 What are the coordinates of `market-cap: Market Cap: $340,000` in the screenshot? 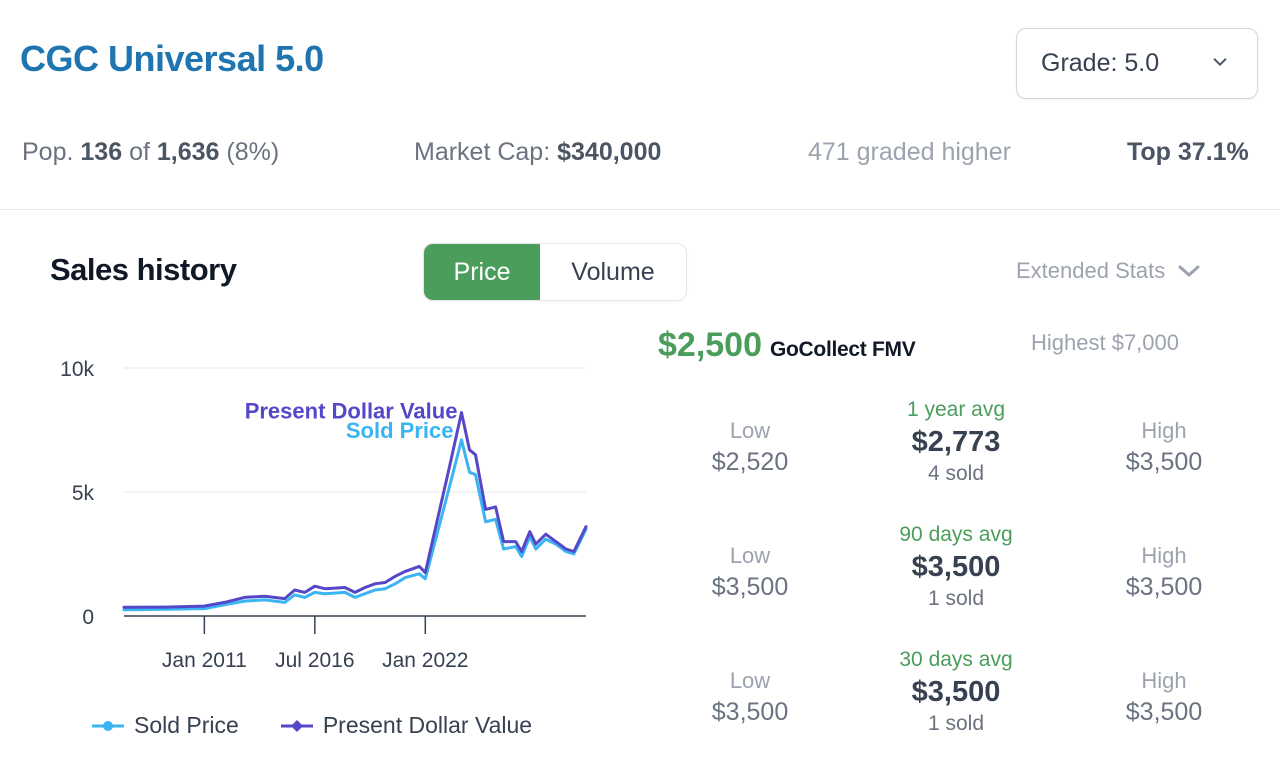 It's located at (537, 152).